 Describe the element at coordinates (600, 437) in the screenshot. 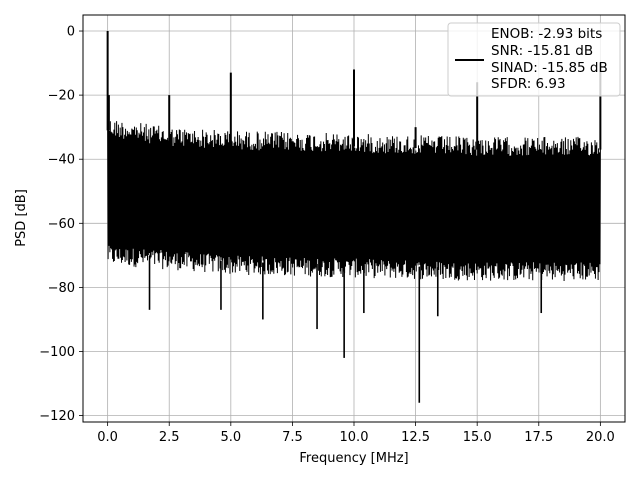

I see `x-tick-label: 20.0` at that location.